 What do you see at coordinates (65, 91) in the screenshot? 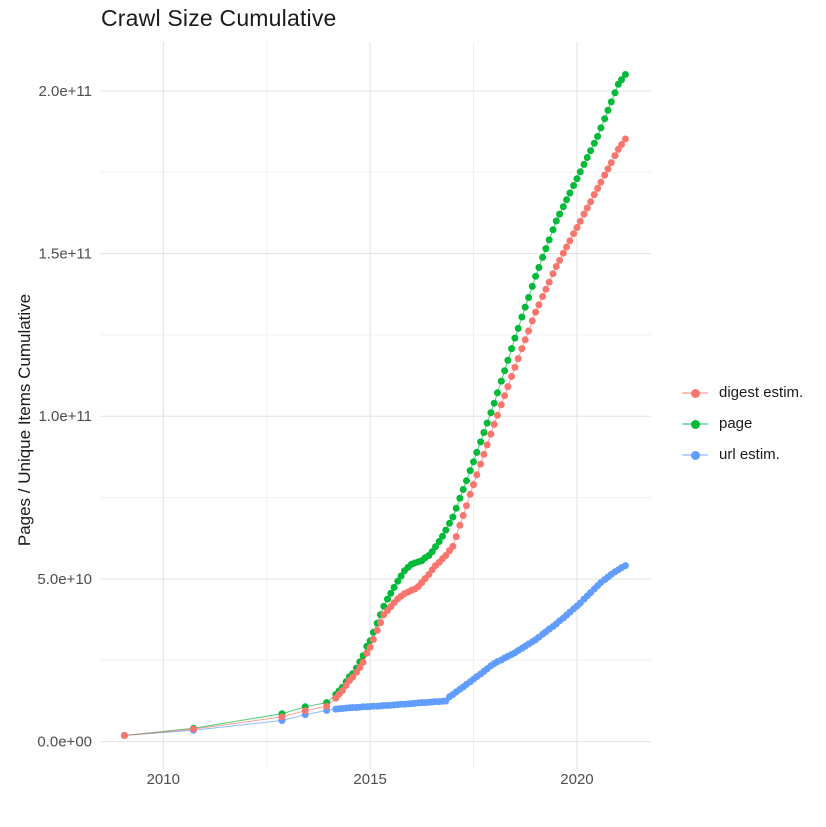
I see `y-tick-label: 2.0e+11` at bounding box center [65, 91].